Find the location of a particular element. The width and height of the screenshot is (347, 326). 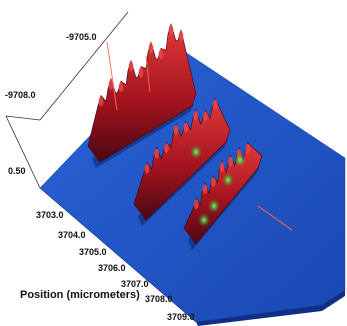

surface-base-edge is located at coordinates (270, 308).